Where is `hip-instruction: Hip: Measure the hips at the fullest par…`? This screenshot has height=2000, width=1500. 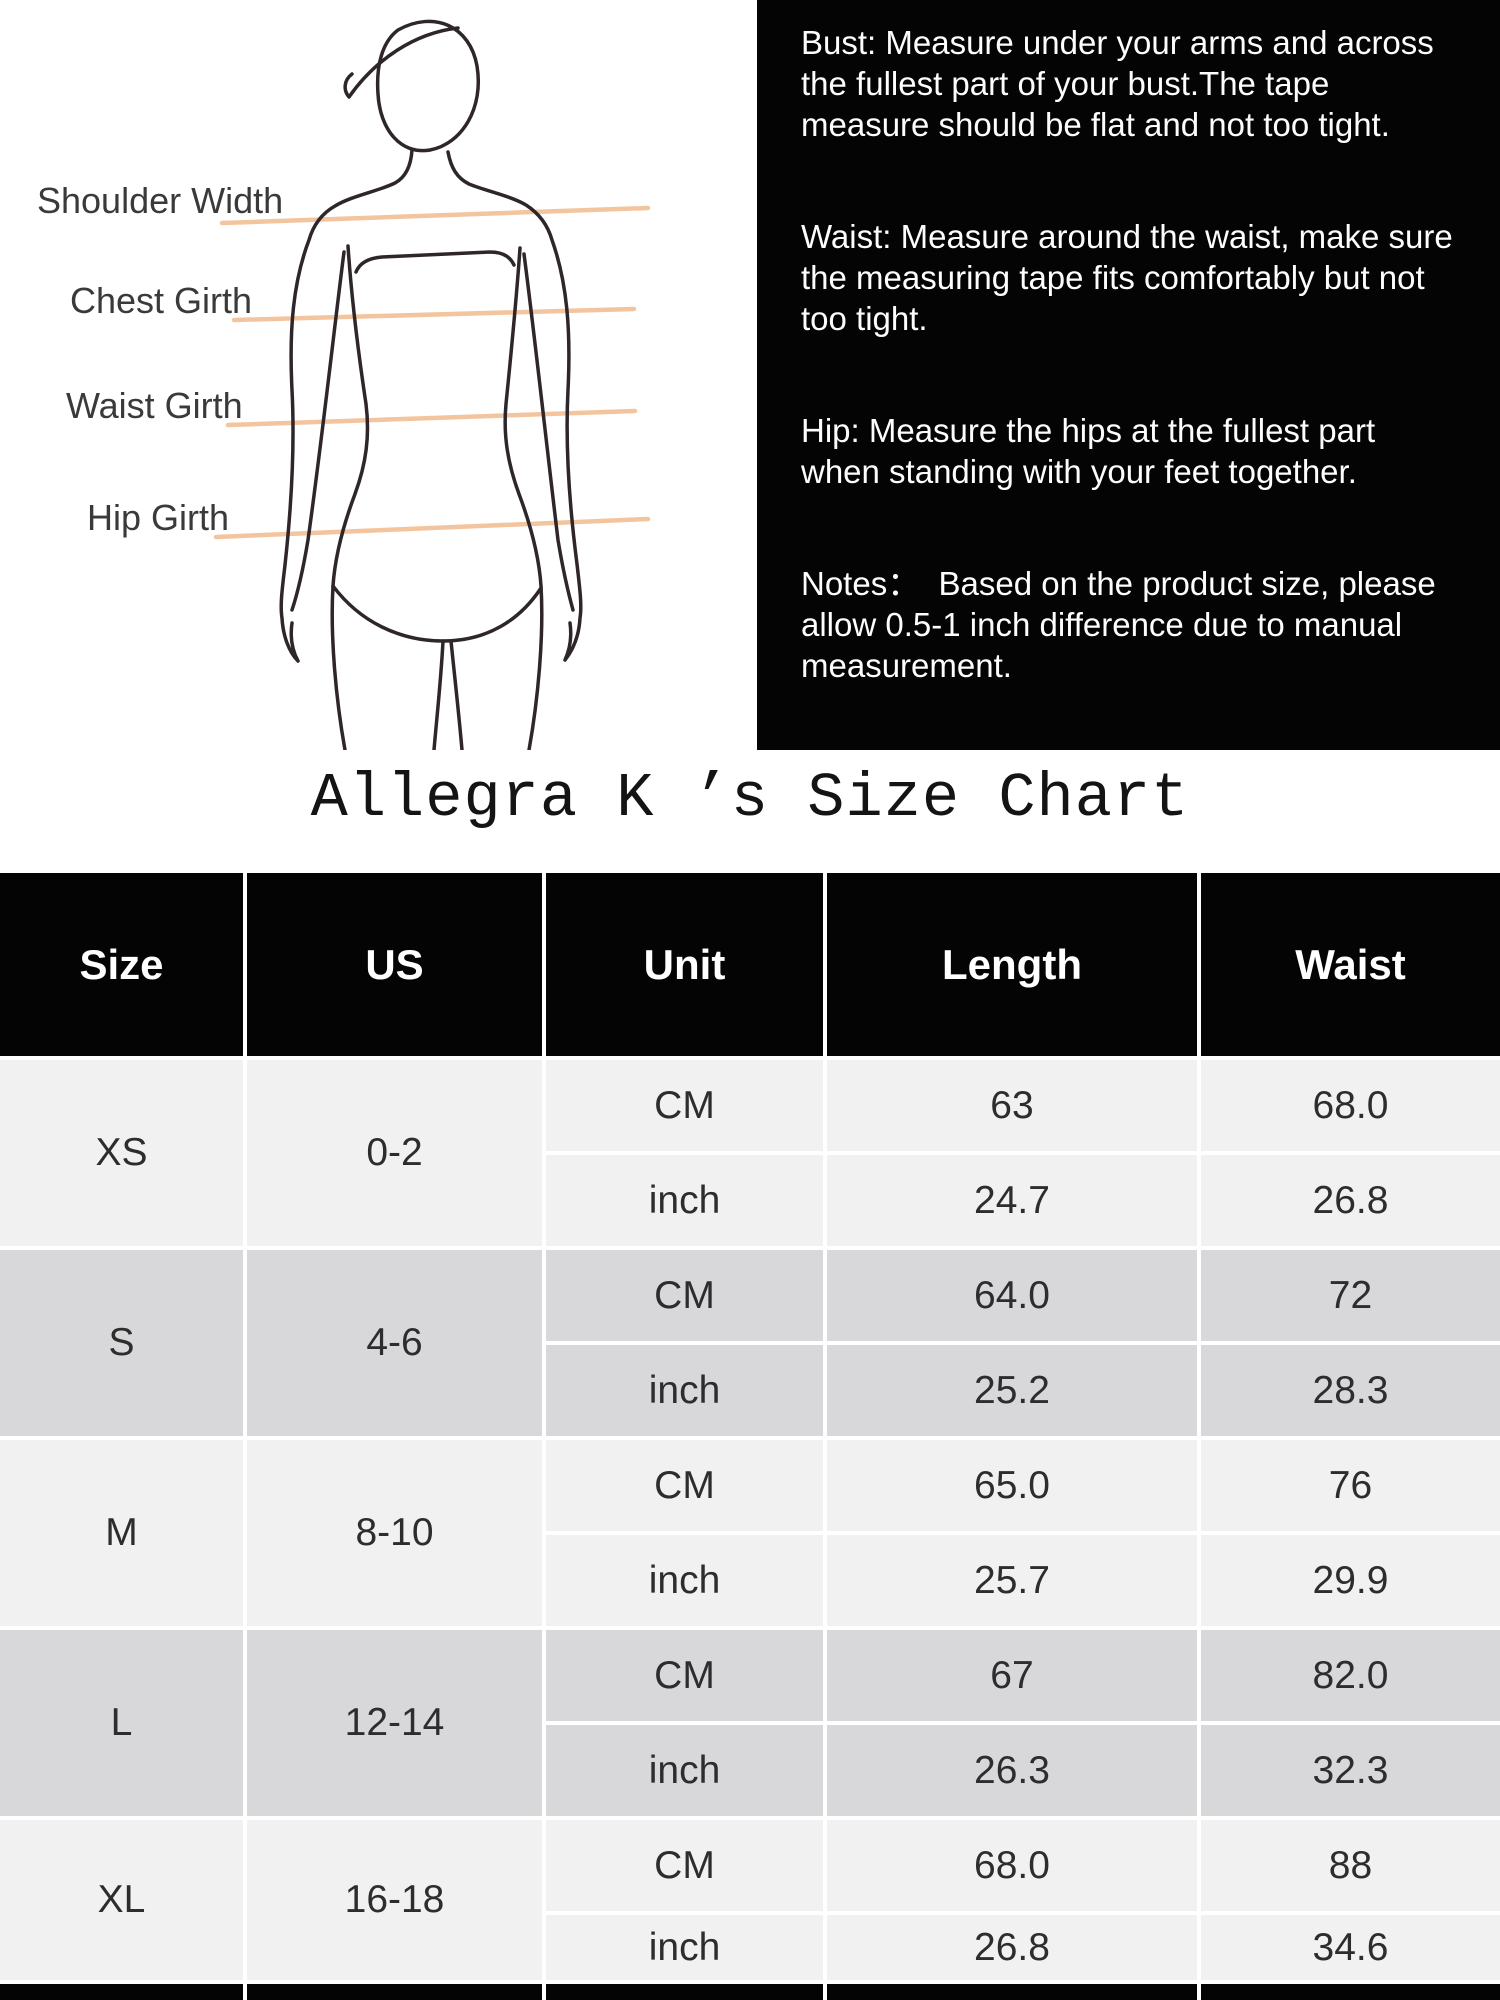 hip-instruction: Hip: Measure the hips at the fullest par… is located at coordinates (1088, 451).